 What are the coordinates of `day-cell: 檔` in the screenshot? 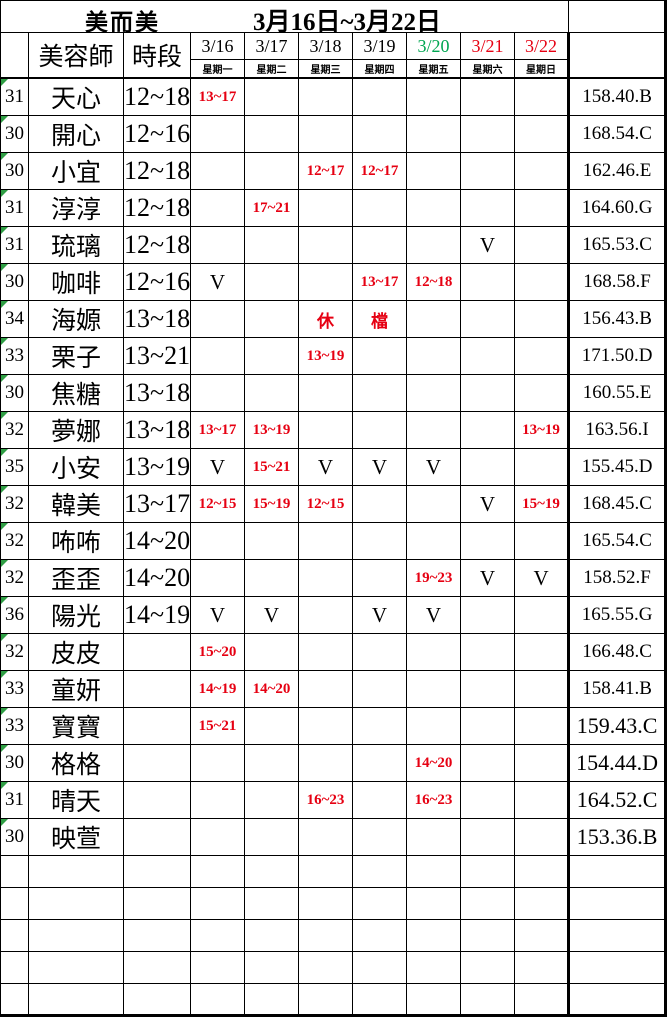 It's located at (379, 319).